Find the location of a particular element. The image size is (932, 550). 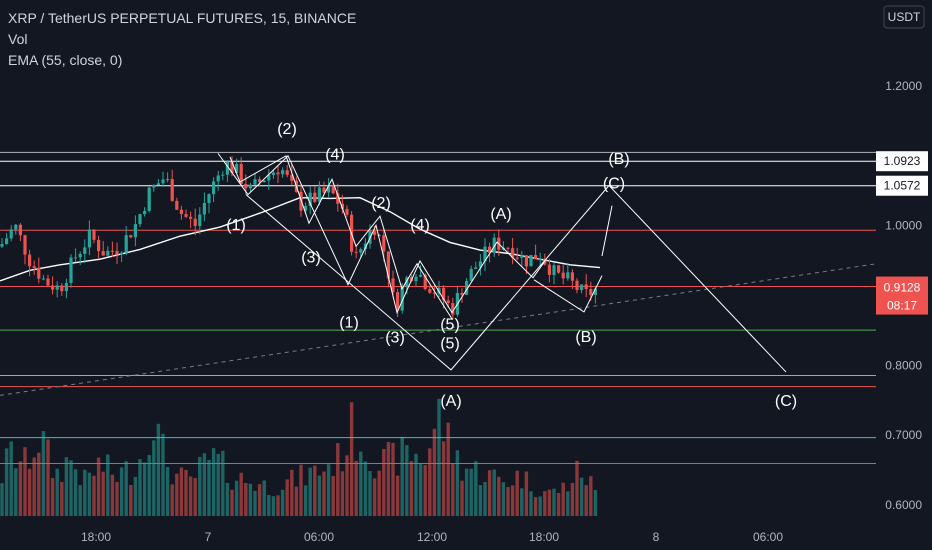

ema-indicator-label: EMA (55, close, 0) is located at coordinates (65, 60).